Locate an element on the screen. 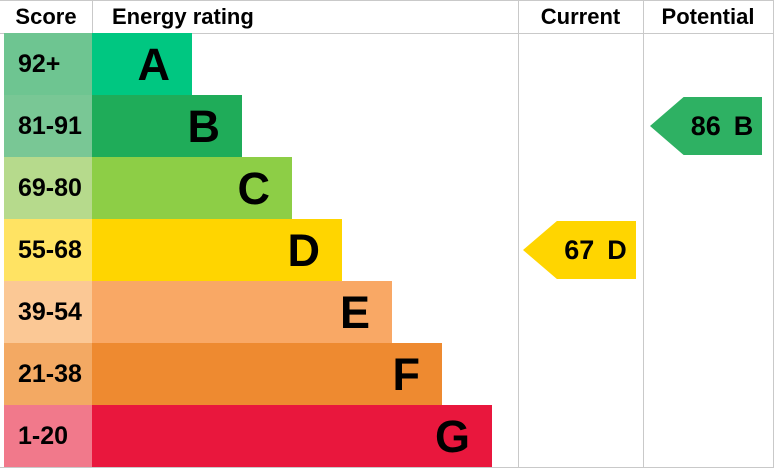 This screenshot has height=476, width=780. band-letter: D is located at coordinates (304, 250).